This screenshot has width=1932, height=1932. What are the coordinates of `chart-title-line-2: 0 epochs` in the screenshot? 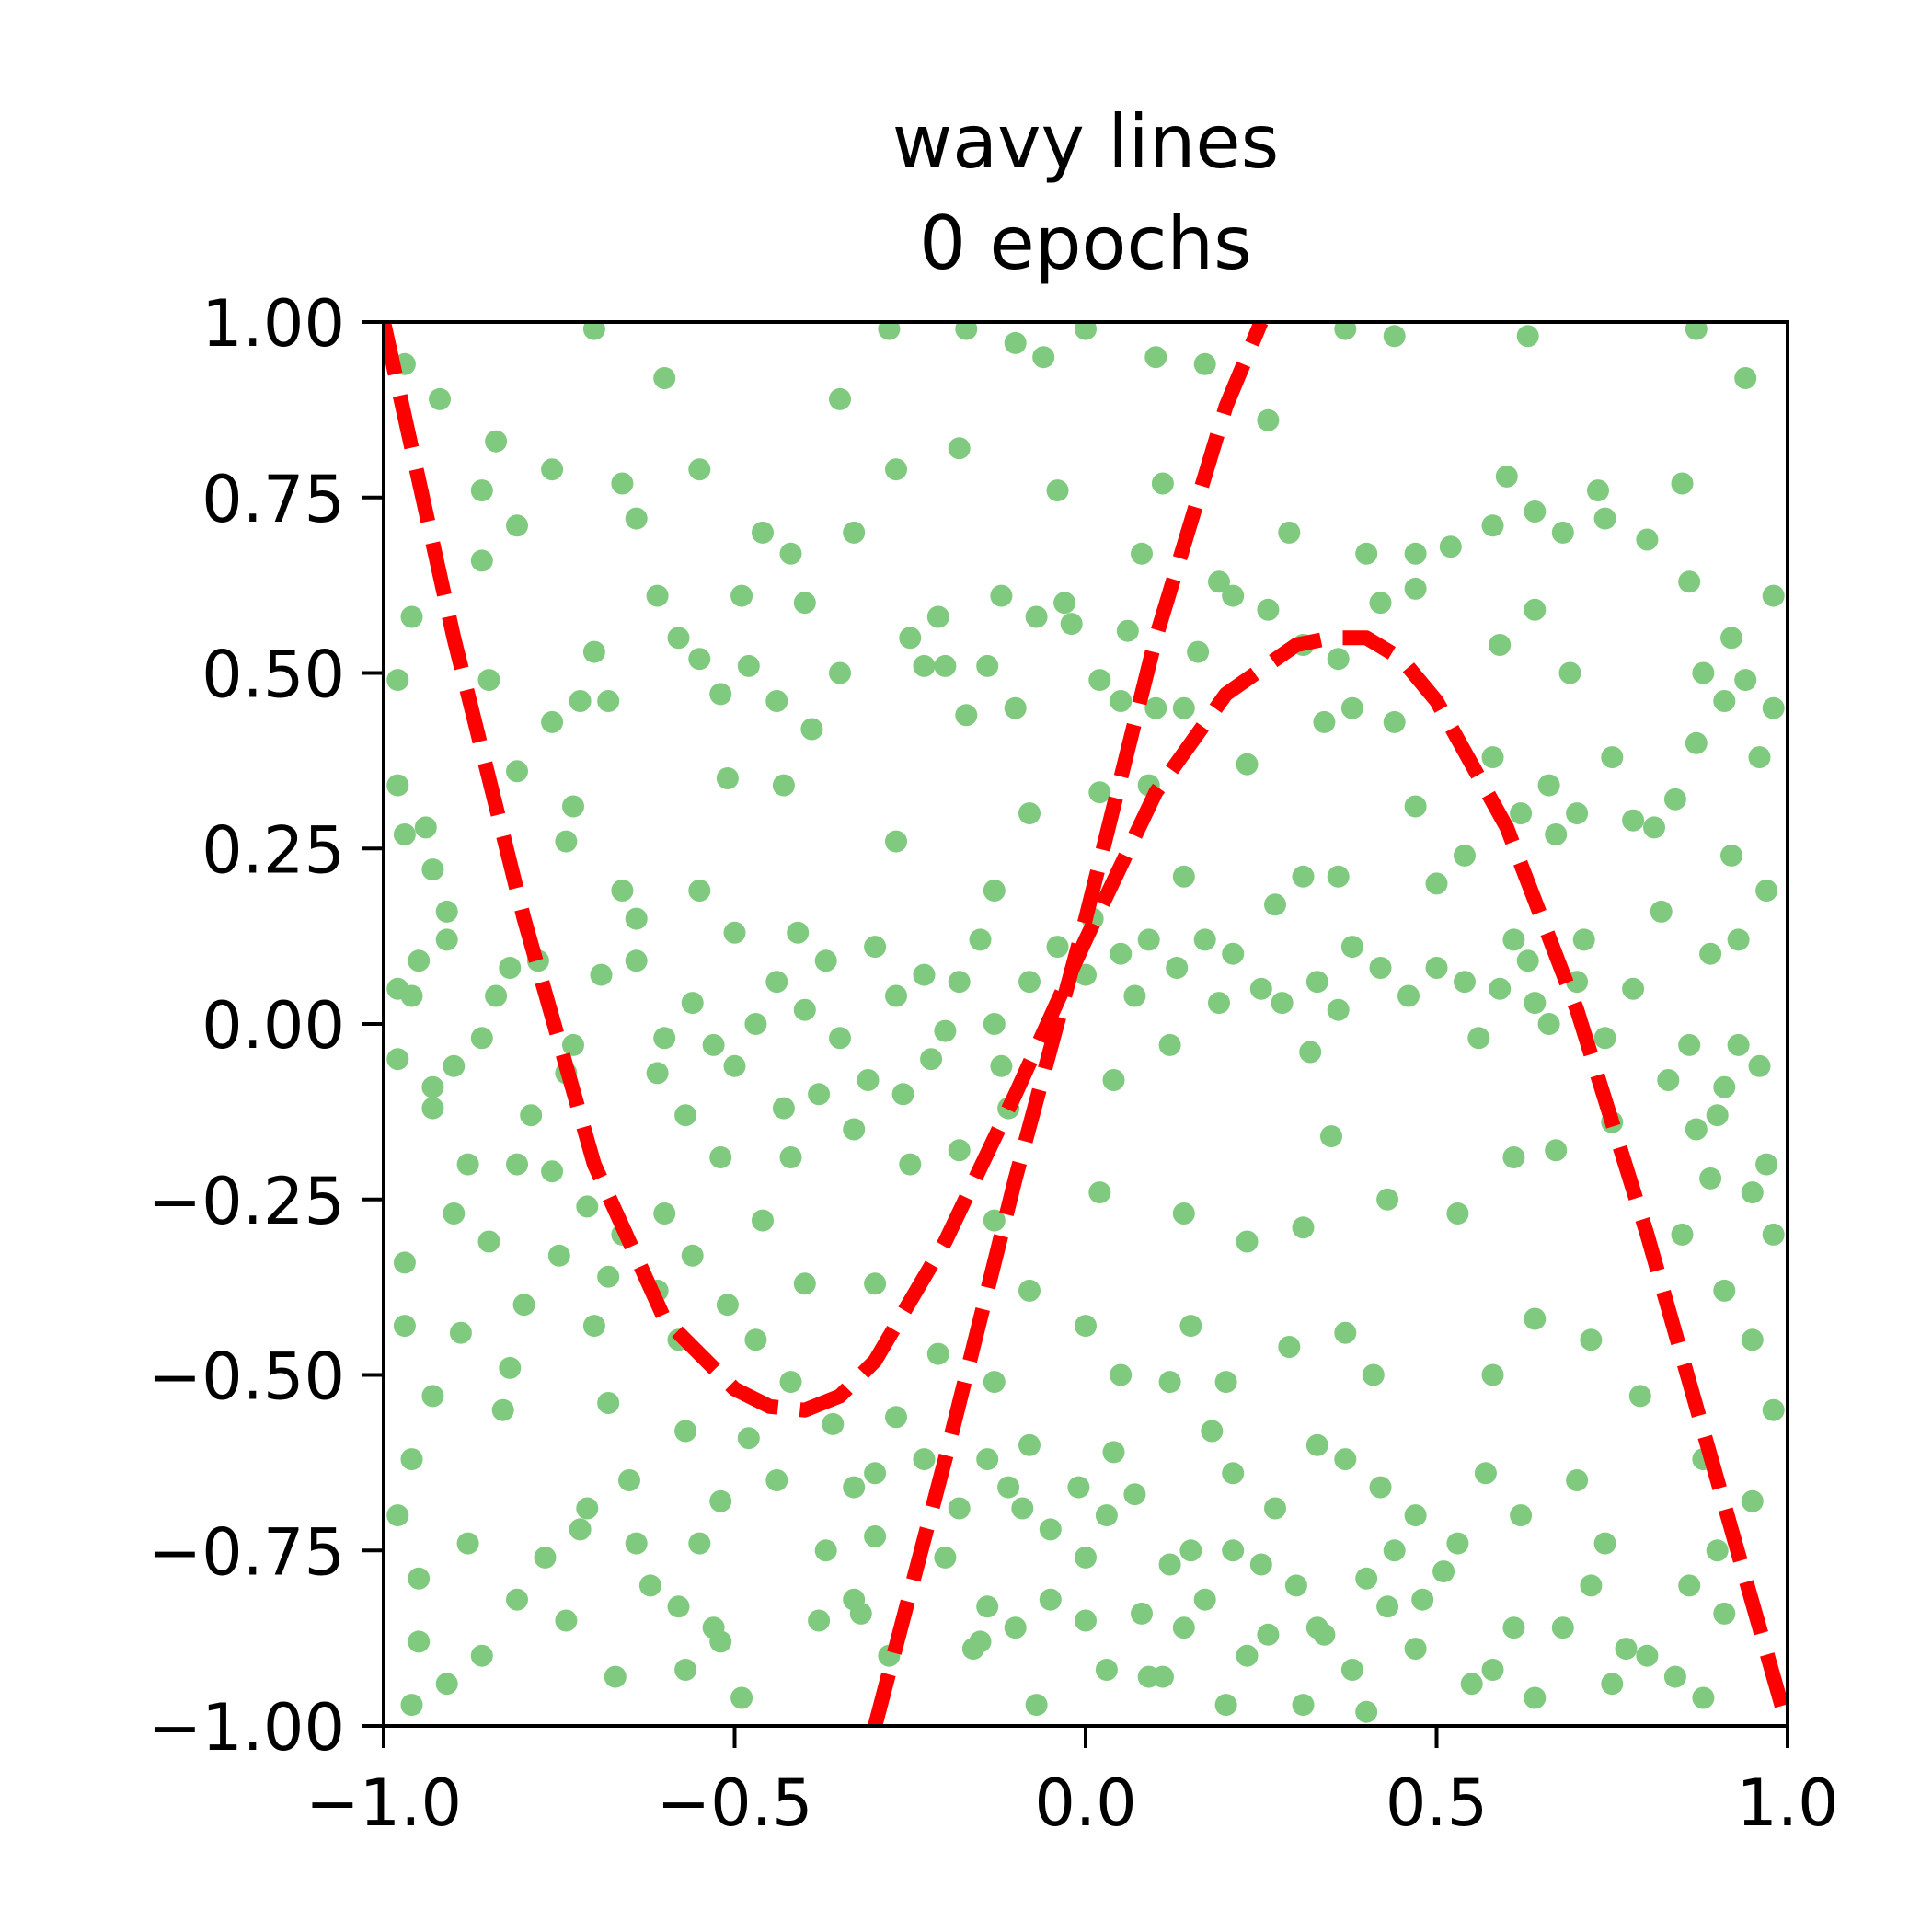 It's located at (1085, 243).